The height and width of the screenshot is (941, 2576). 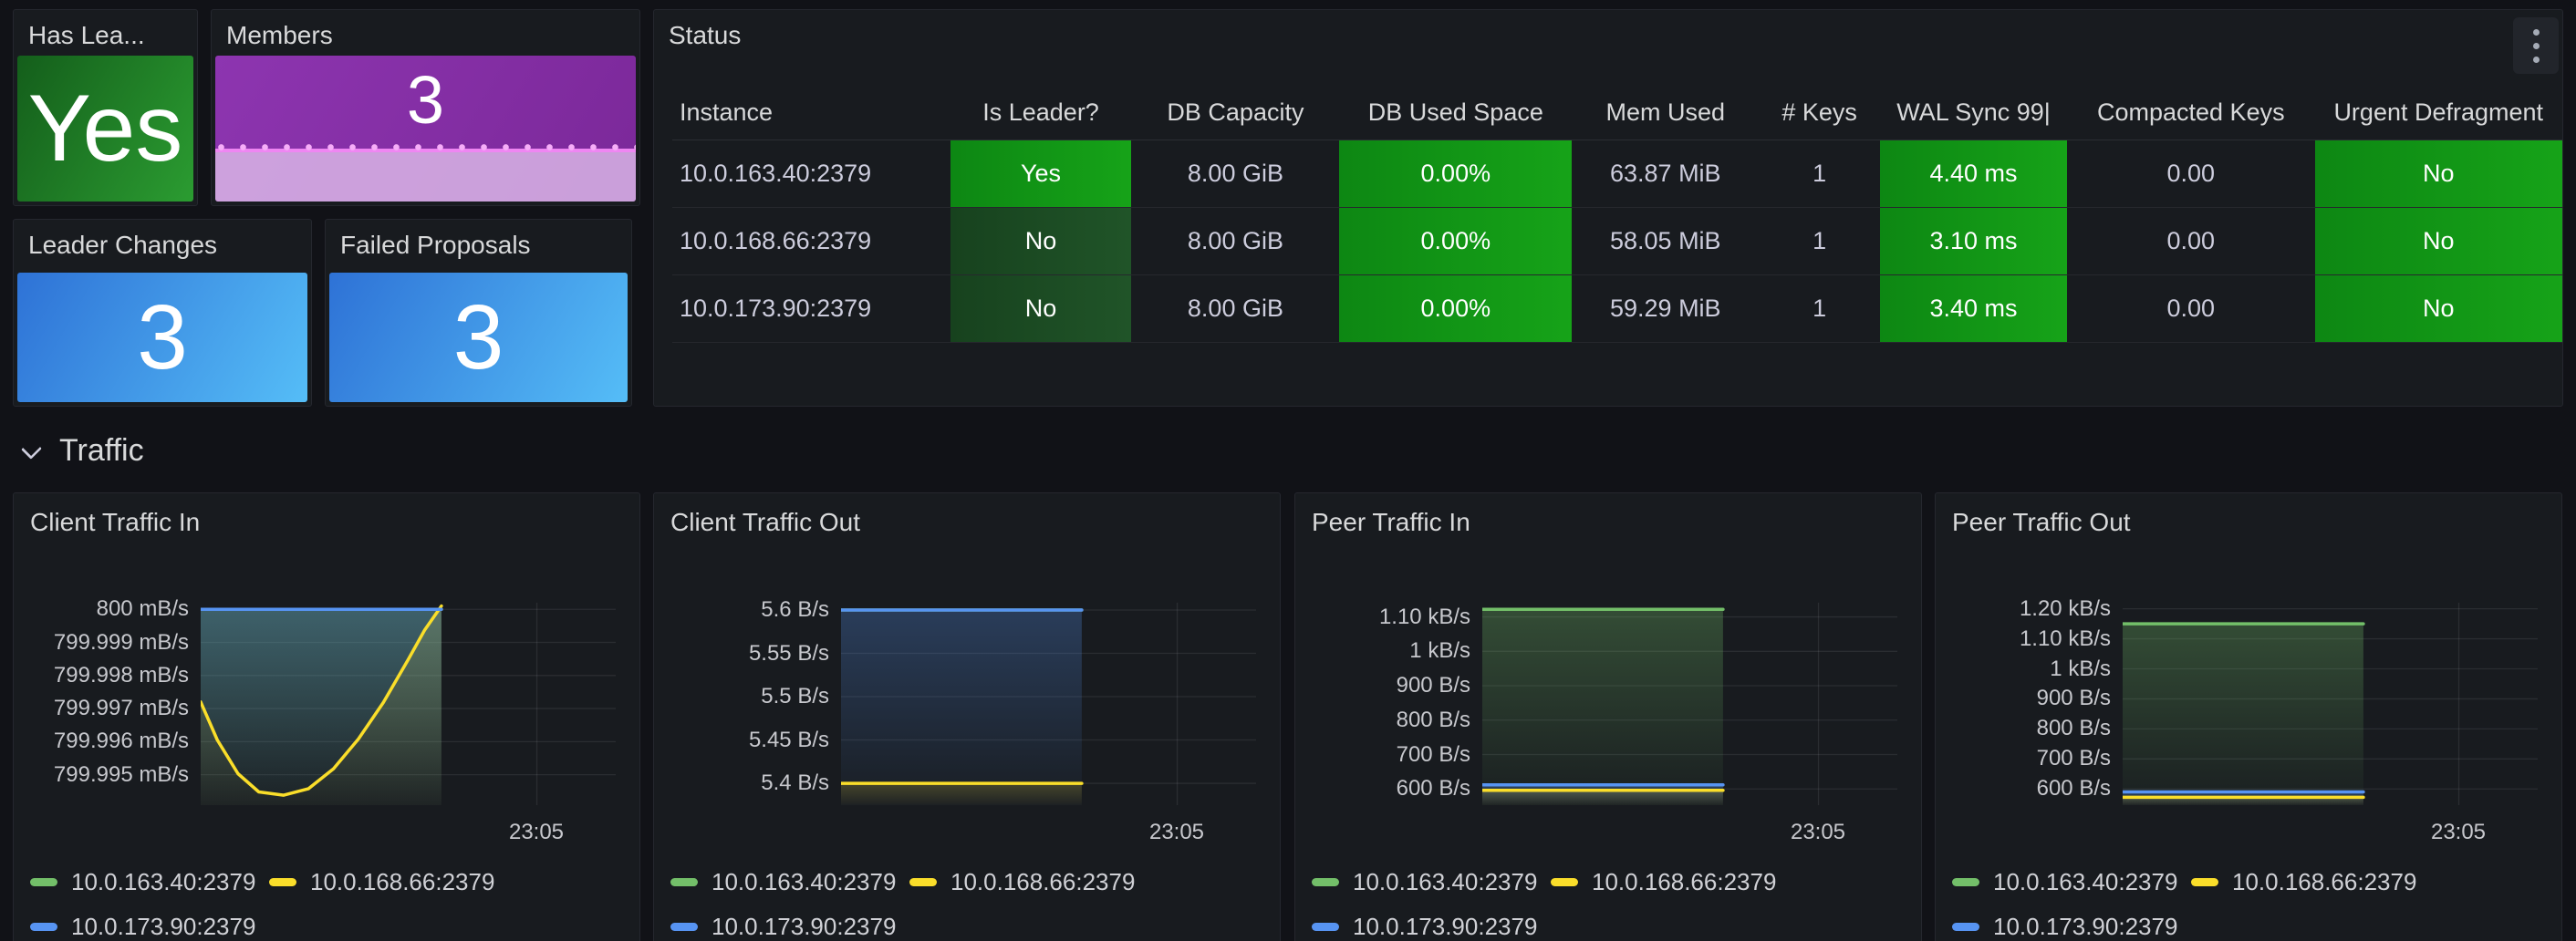 What do you see at coordinates (2438, 113) in the screenshot?
I see `column-header: Urgent Defragment` at bounding box center [2438, 113].